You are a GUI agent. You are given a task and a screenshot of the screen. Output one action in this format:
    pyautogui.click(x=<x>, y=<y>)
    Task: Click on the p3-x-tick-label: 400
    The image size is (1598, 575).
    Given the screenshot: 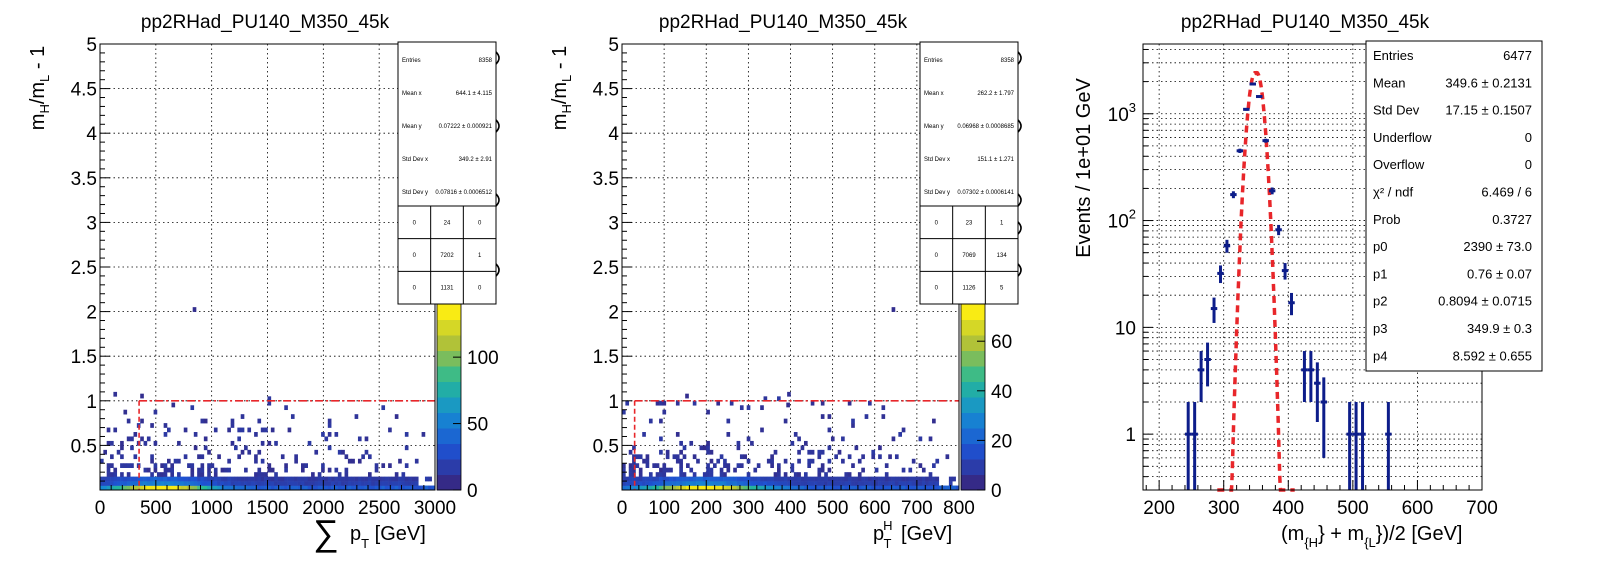 What is the action you would take?
    pyautogui.click(x=1288, y=508)
    